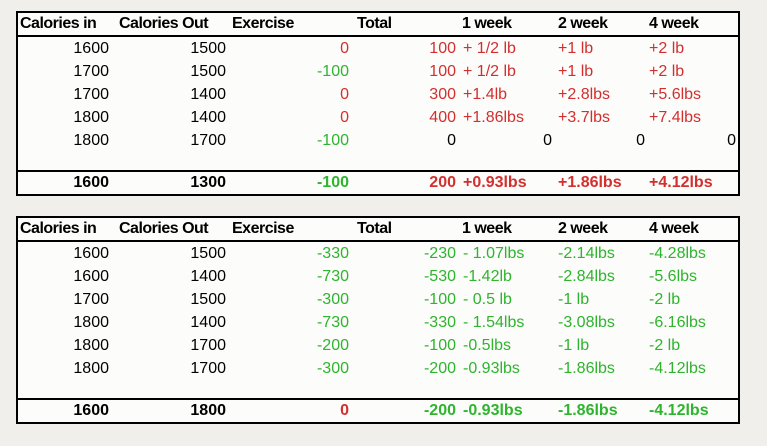  I want to click on header-calories-out: Calories Out, so click(170, 229).